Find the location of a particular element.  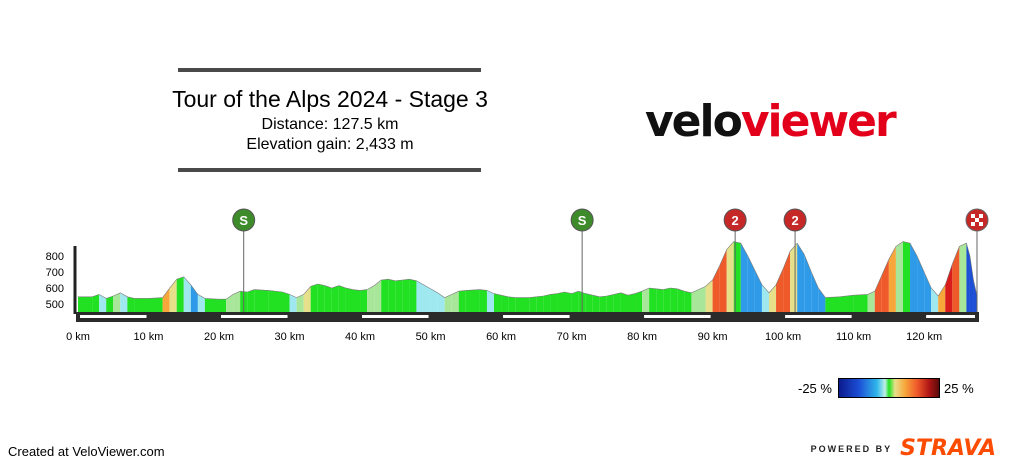

x-tick-label: 120 km is located at coordinates (924, 337).